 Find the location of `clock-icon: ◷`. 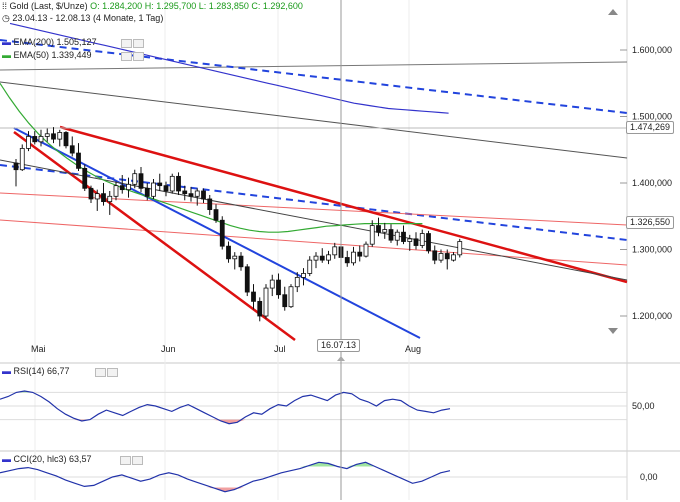

clock-icon: ◷ is located at coordinates (6, 18).